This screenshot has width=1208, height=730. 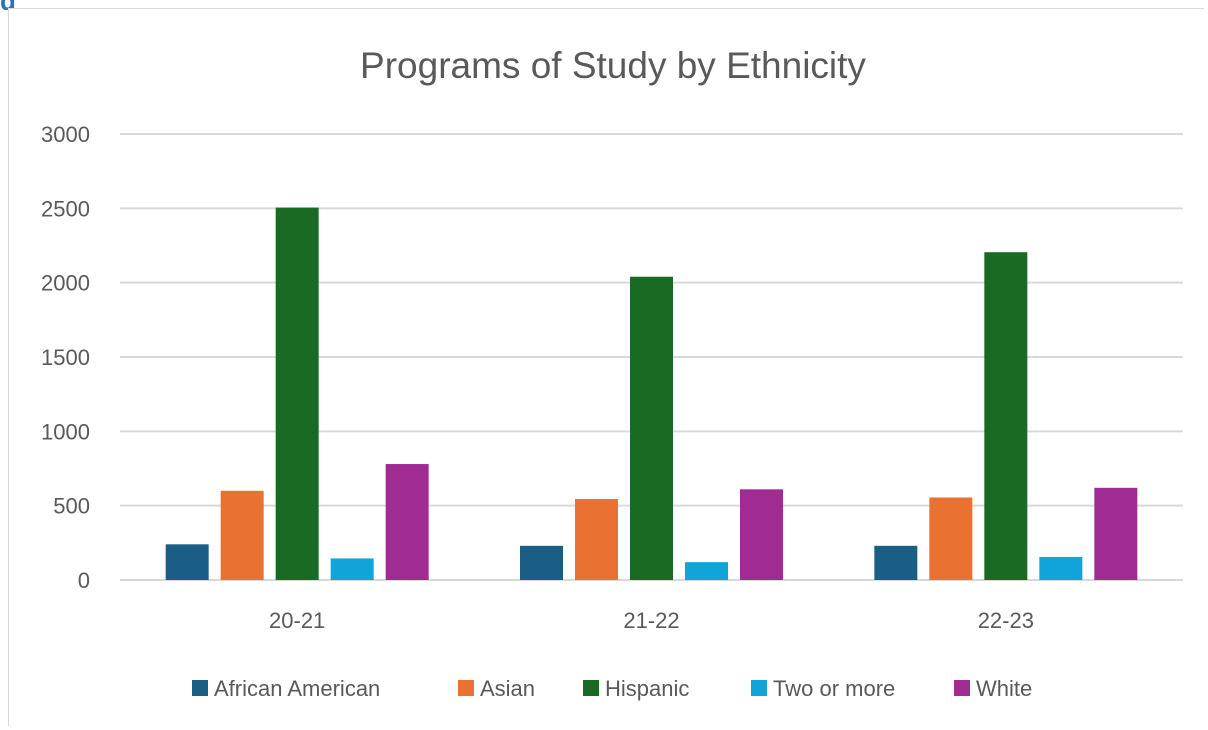 What do you see at coordinates (507, 688) in the screenshot?
I see `legend-label: Asian` at bounding box center [507, 688].